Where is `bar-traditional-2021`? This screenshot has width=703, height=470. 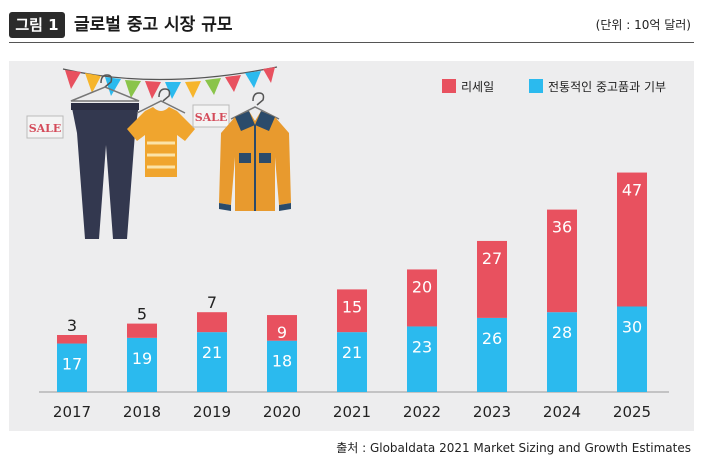 bar-traditional-2021 is located at coordinates (352, 362).